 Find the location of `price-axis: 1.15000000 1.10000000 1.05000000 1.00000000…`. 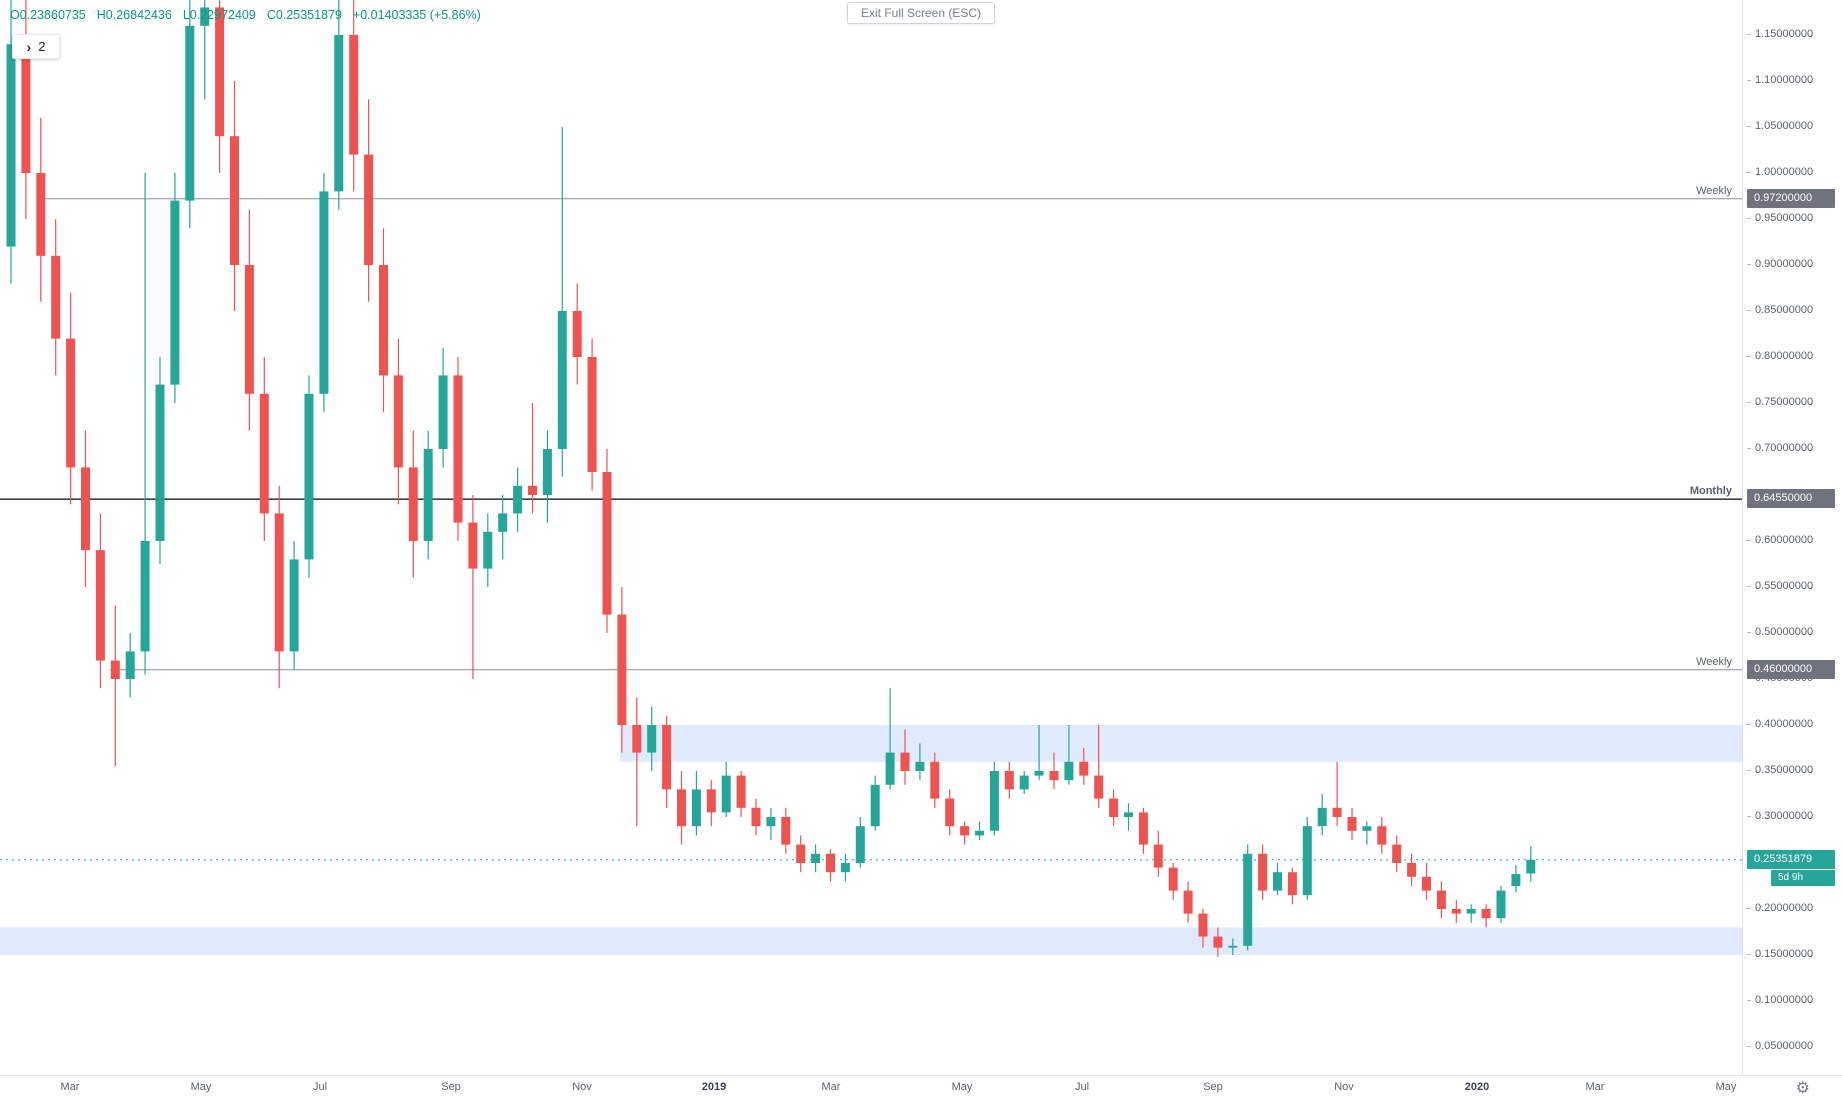

price-axis: 1.15000000 1.10000000 1.05000000 1.00000000… is located at coordinates (1792, 537).